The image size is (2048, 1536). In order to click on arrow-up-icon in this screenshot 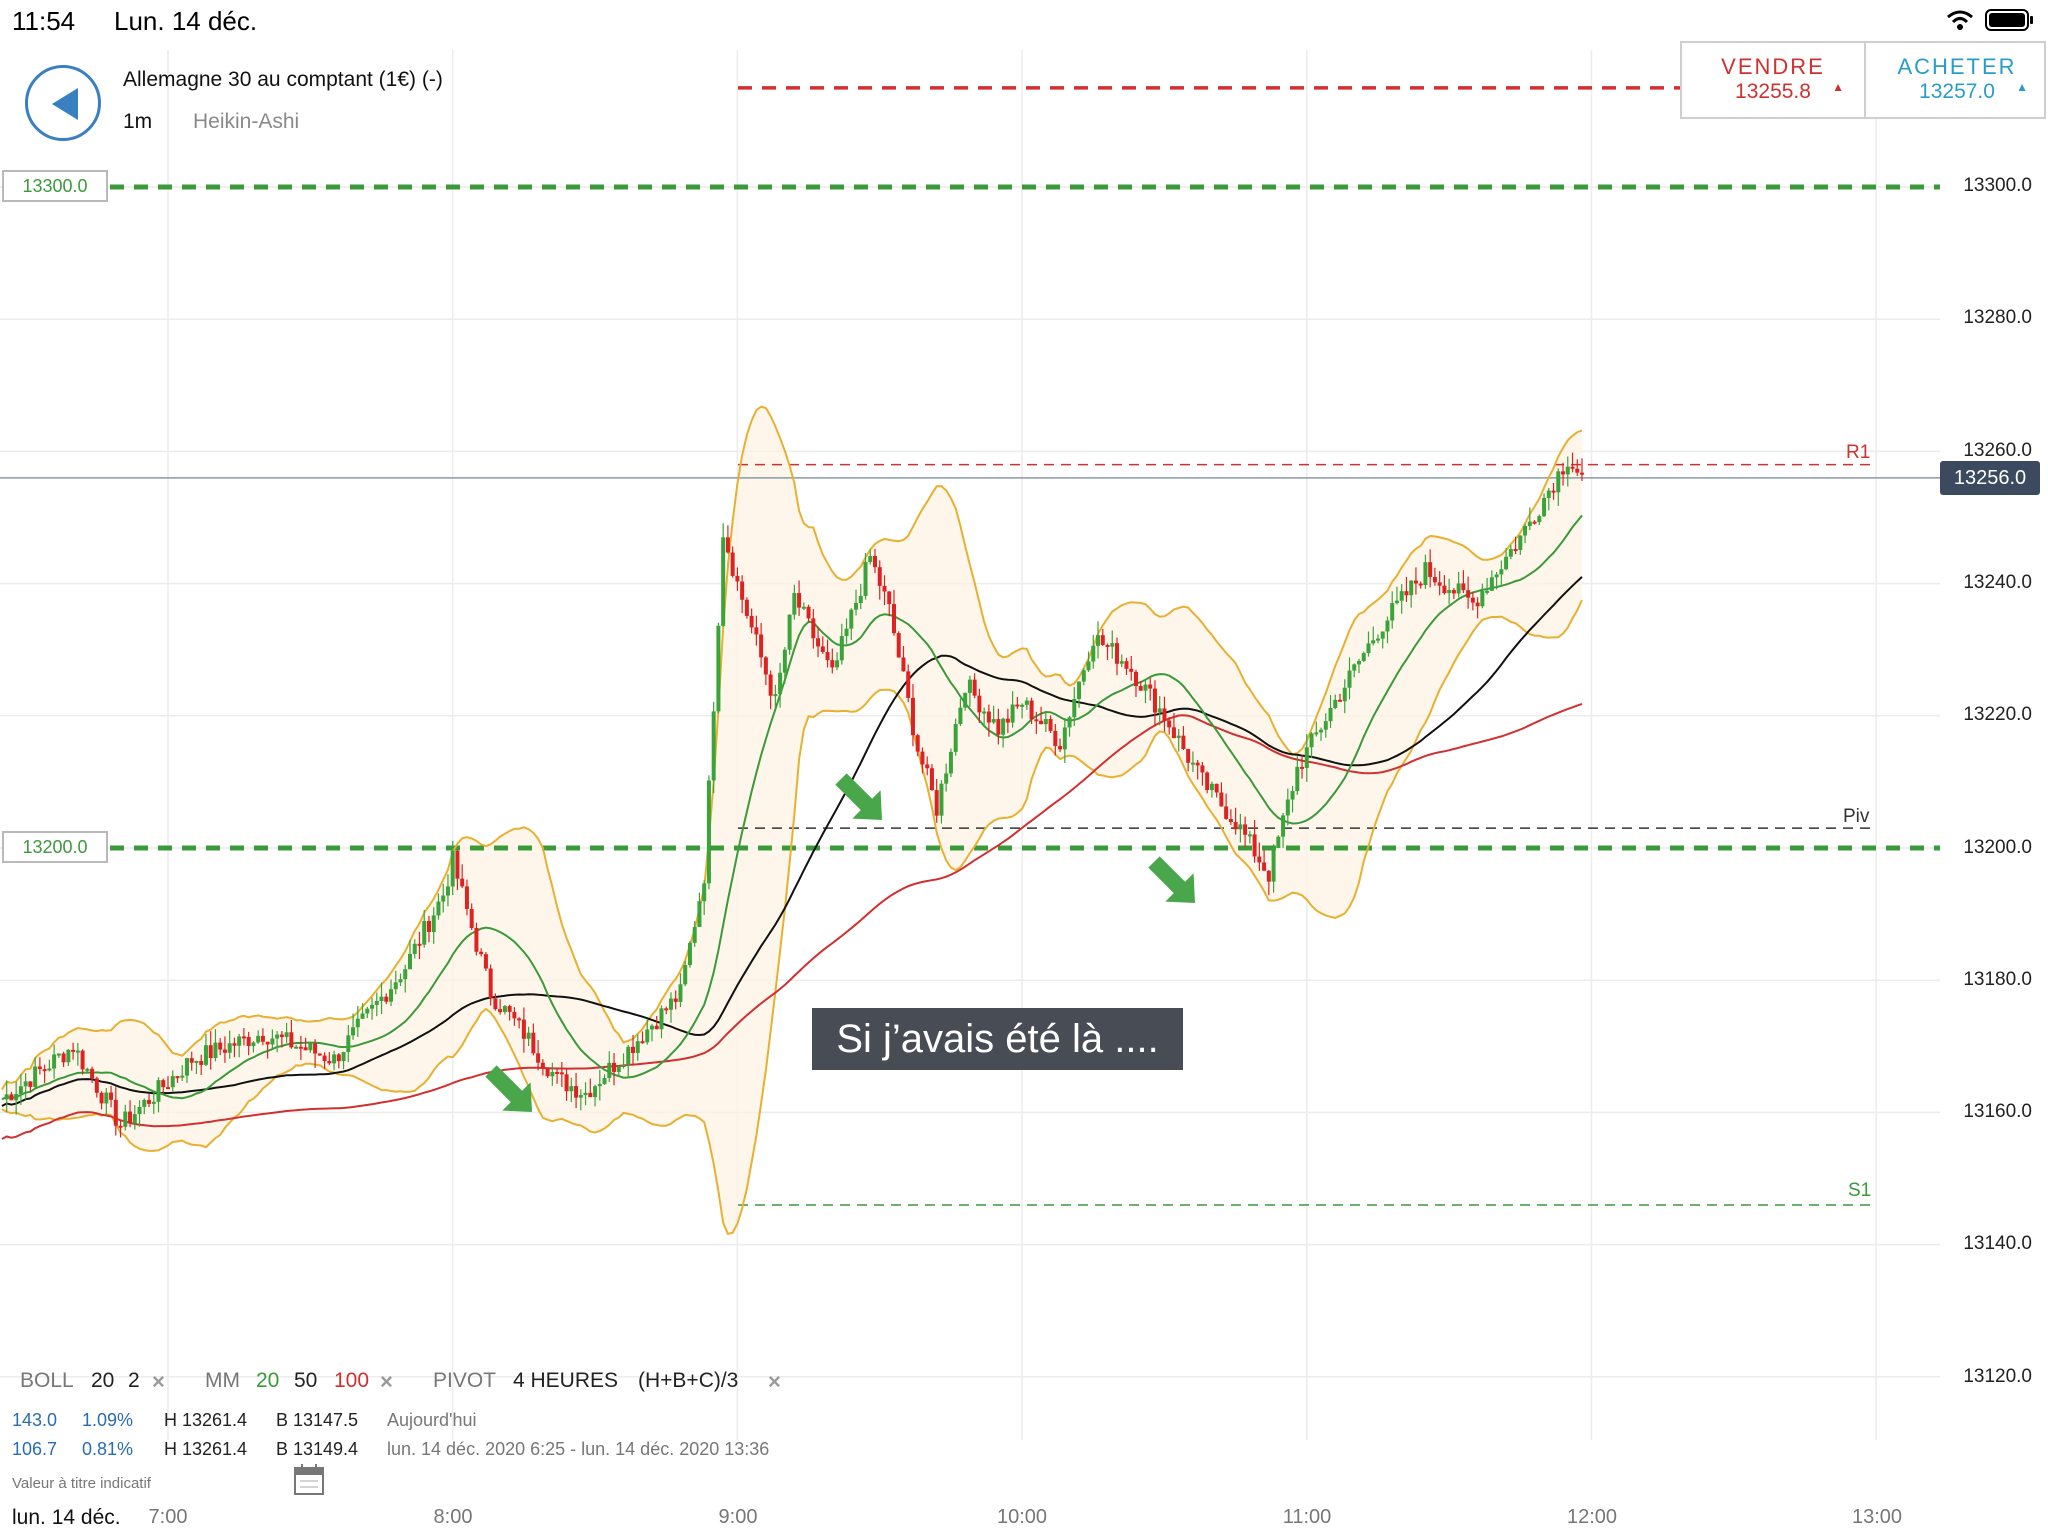, I will do `click(508, 1088)`.